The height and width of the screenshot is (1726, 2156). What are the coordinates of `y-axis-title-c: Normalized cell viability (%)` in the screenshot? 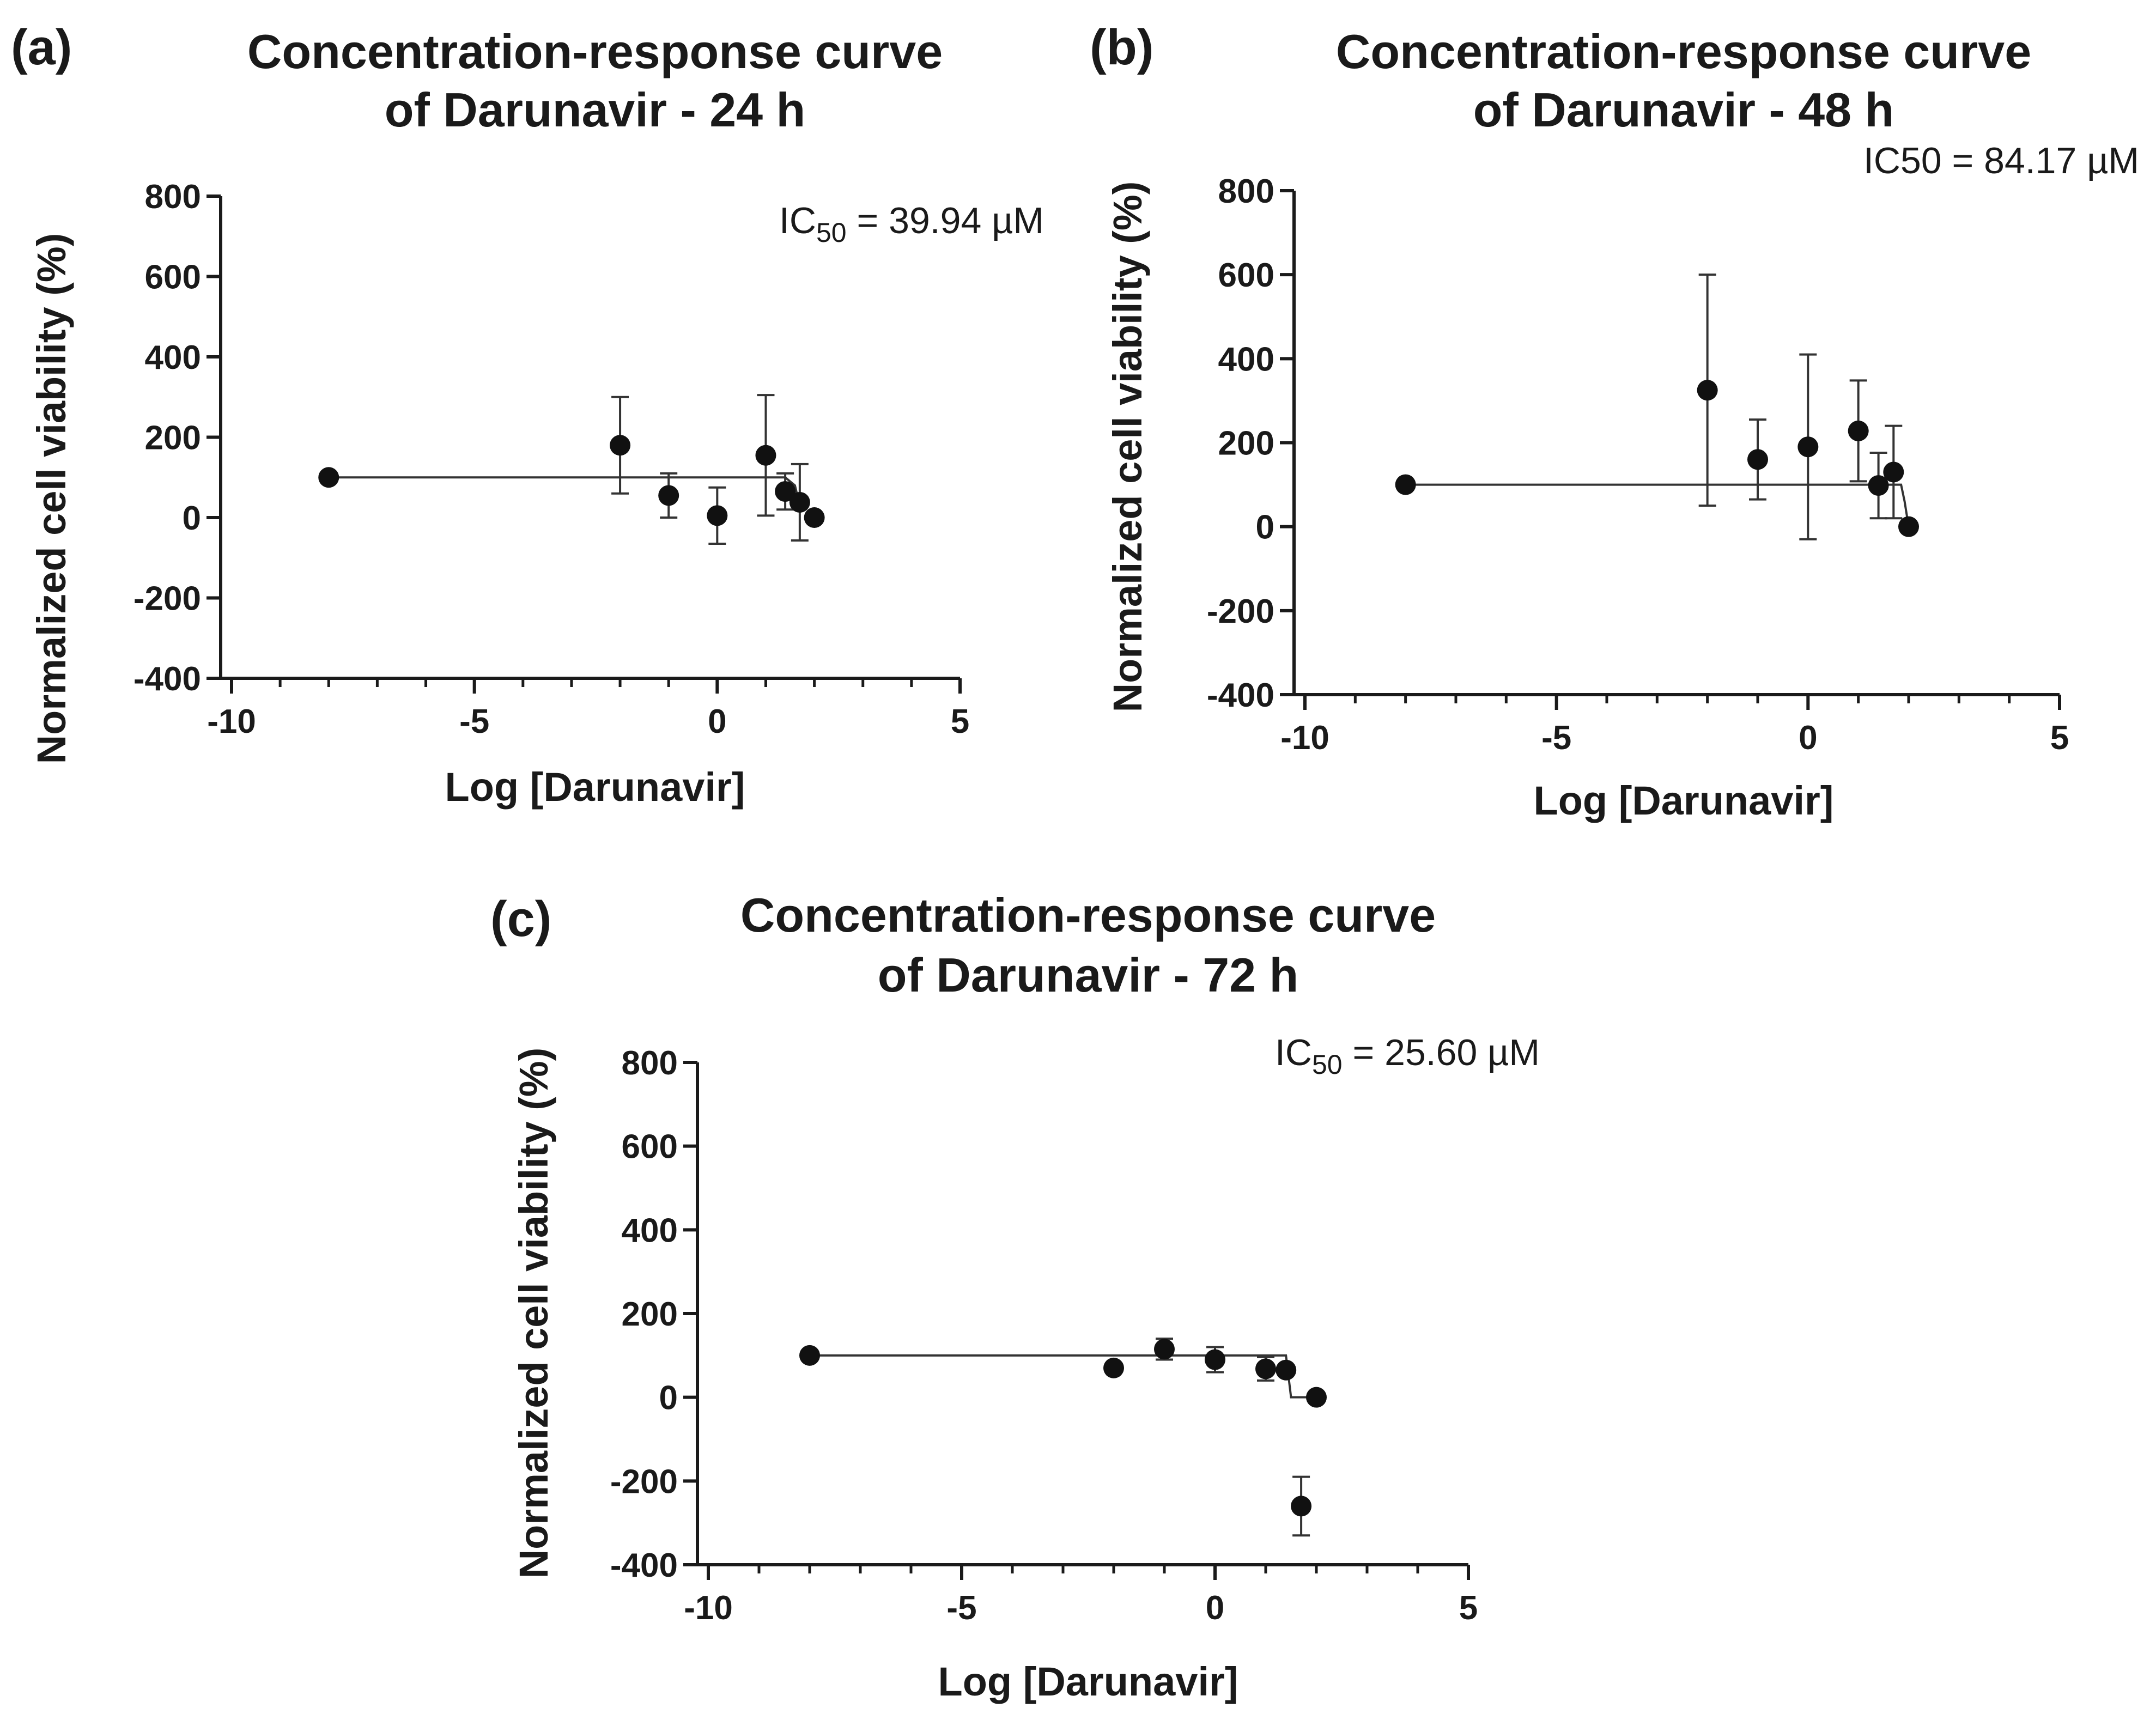 It's located at (533, 1313).